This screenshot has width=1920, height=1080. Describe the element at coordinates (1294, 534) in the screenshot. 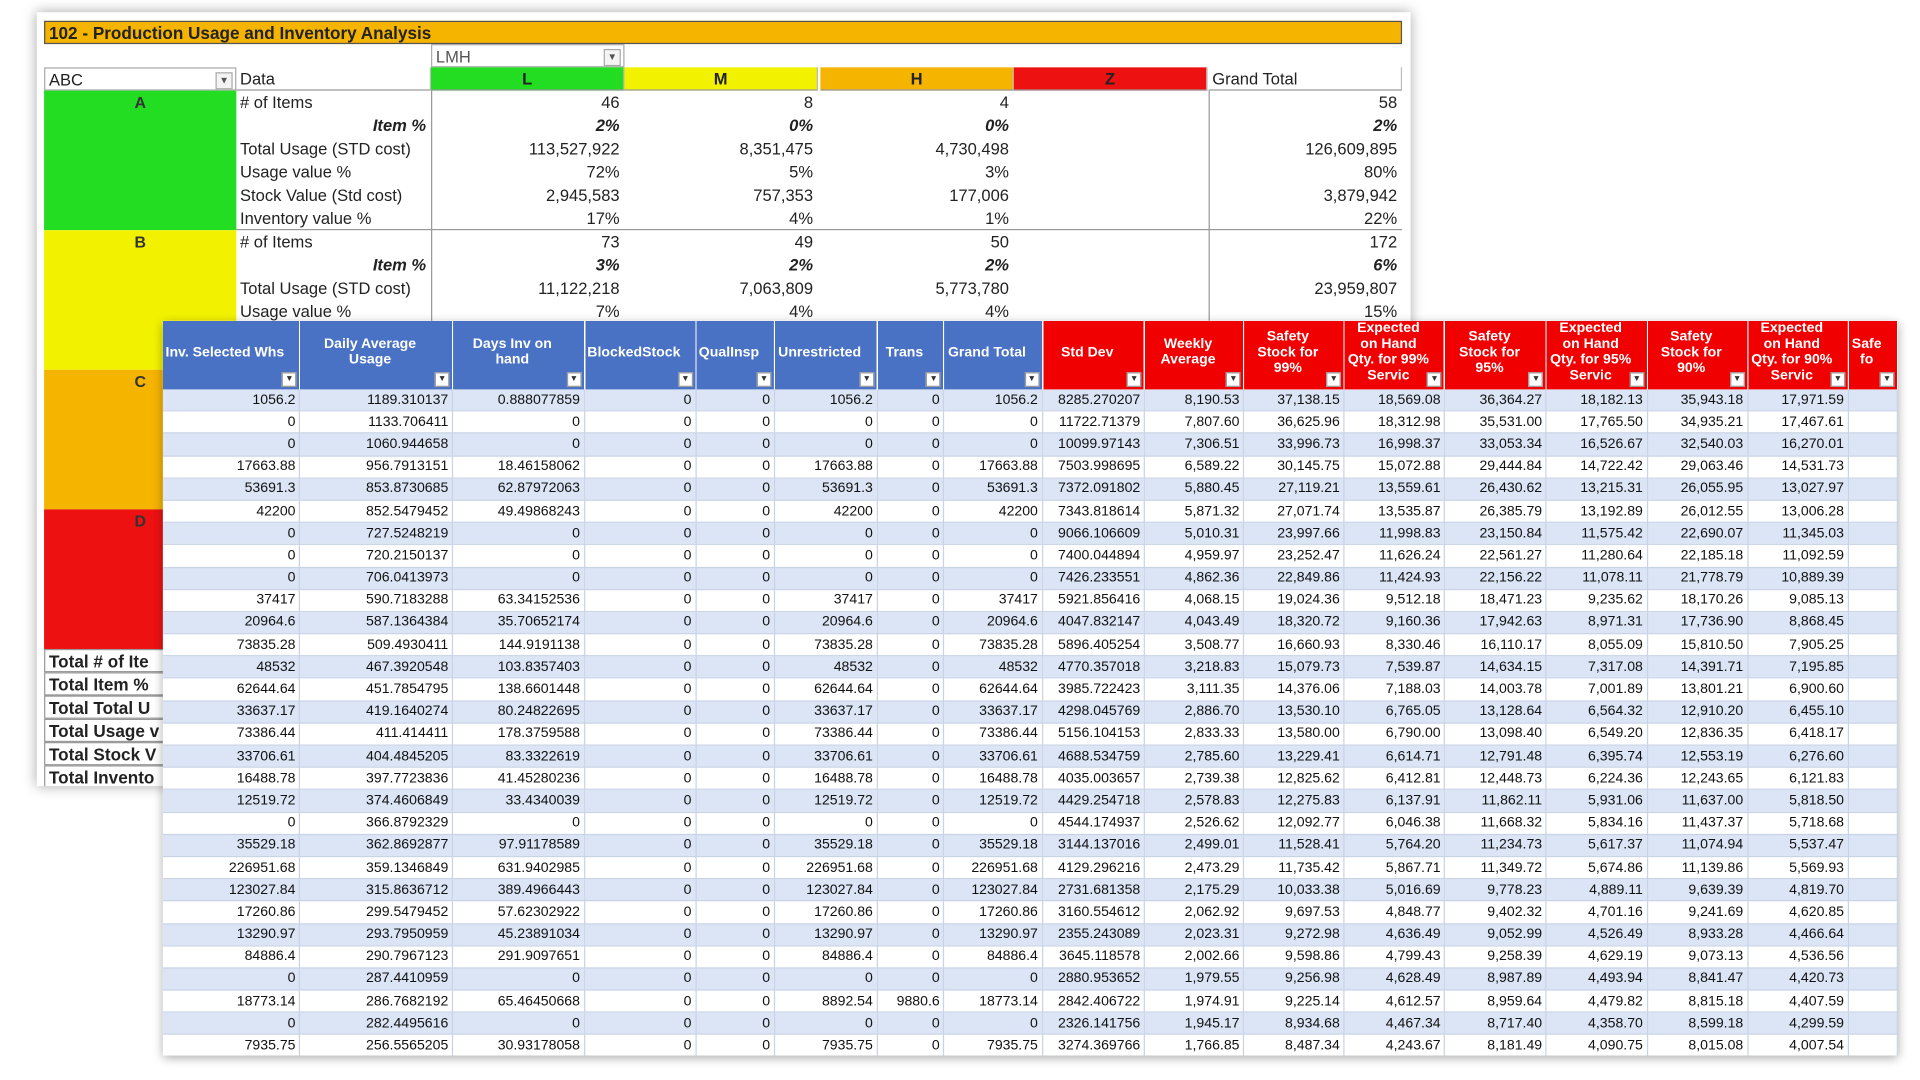

I see `table-cell: 23,997.66` at that location.